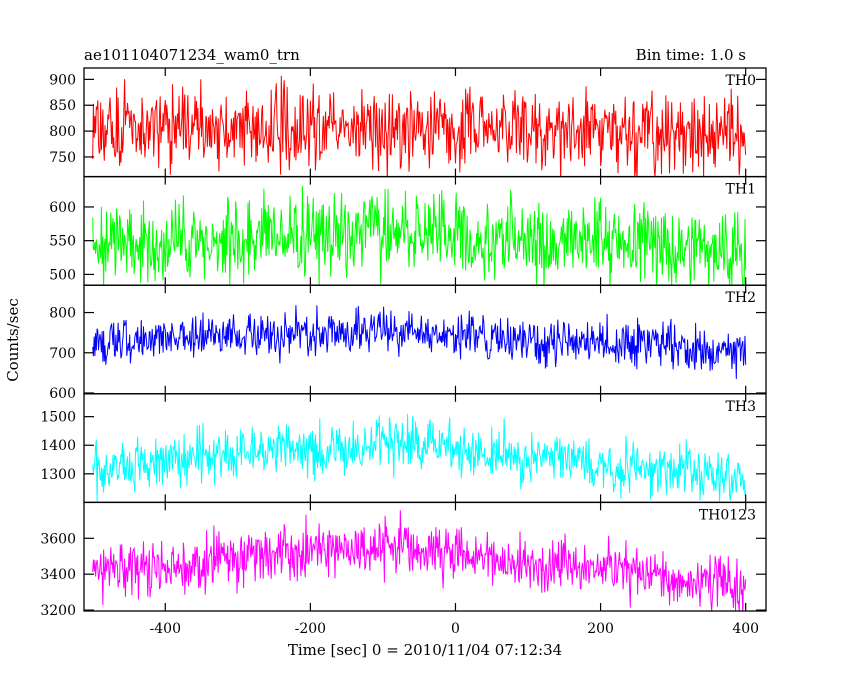 The width and height of the screenshot is (850, 680). What do you see at coordinates (741, 81) in the screenshot?
I see `panel-name-label: TH0` at bounding box center [741, 81].